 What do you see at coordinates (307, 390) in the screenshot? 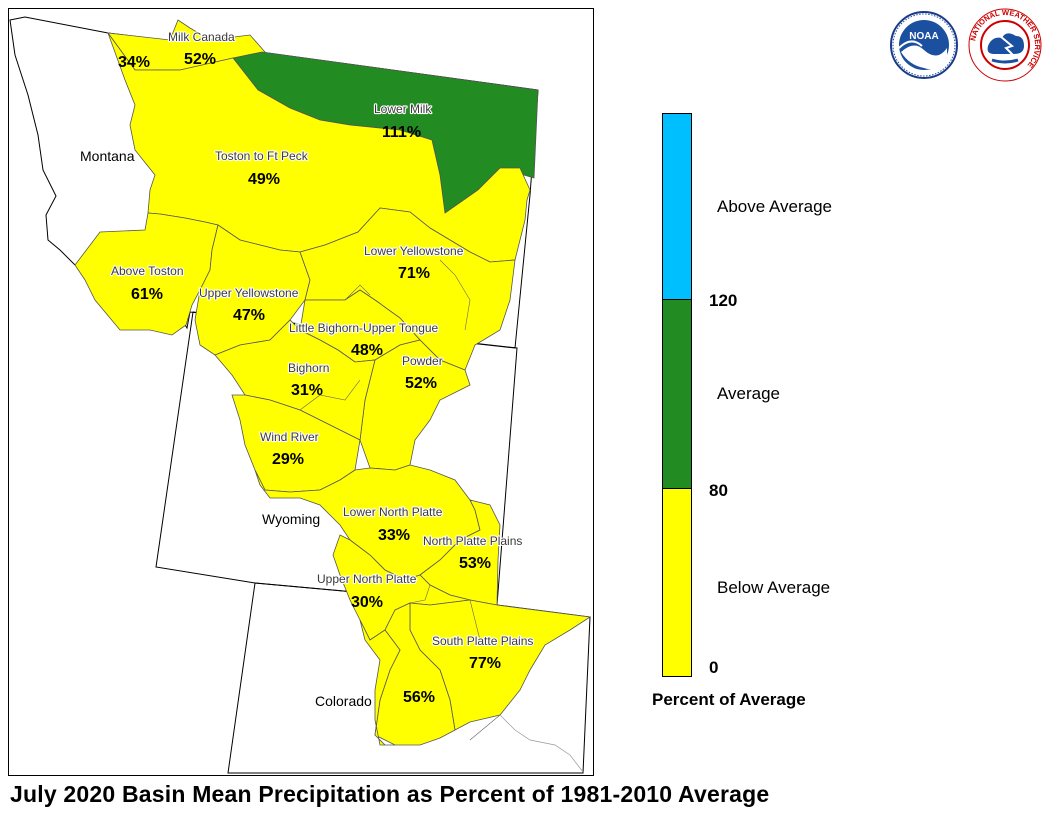
I see `basin-value-bighorn: 31%` at bounding box center [307, 390].